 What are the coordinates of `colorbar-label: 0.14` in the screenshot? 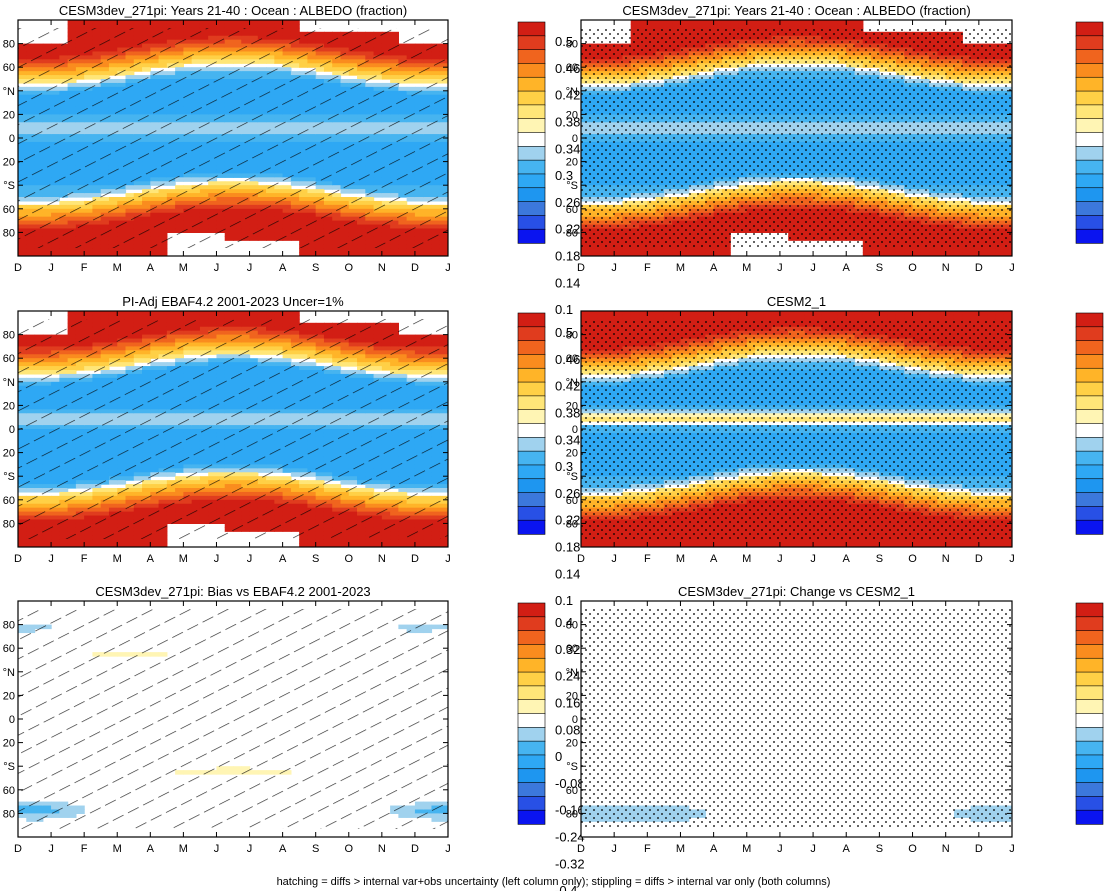 It's located at (567, 282).